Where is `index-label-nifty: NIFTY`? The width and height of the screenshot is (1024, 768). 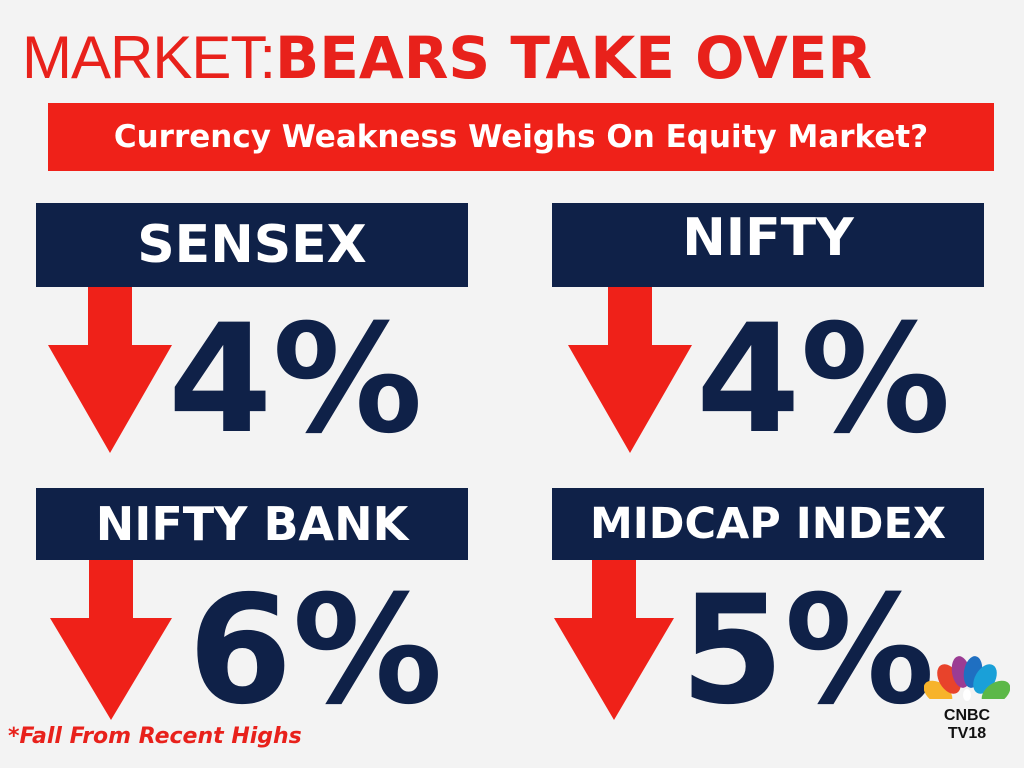
index-label-nifty: NIFTY is located at coordinates (768, 245).